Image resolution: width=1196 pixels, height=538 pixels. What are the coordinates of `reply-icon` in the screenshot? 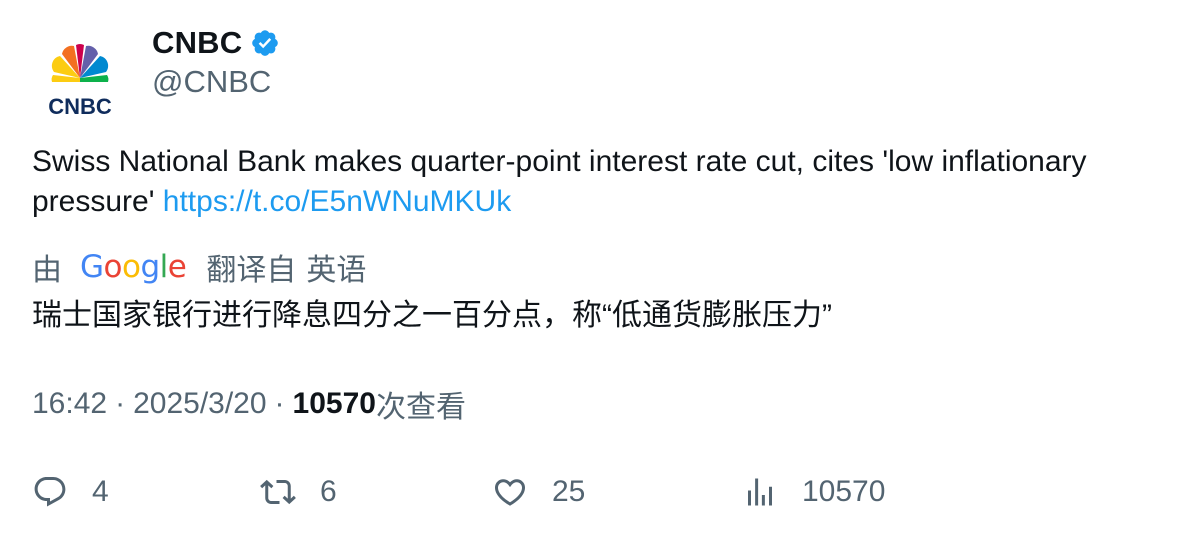 It's located at (50, 492).